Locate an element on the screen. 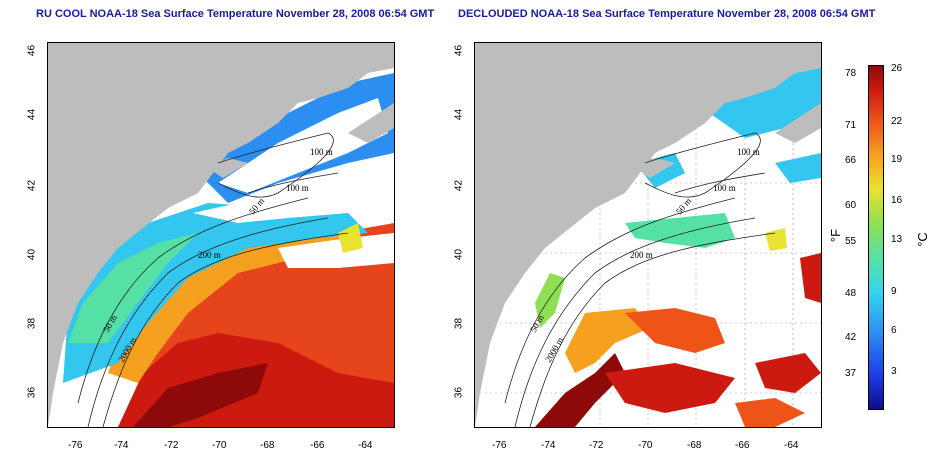 The height and width of the screenshot is (475, 950). fahrenheit-tick: 55 is located at coordinates (851, 241).